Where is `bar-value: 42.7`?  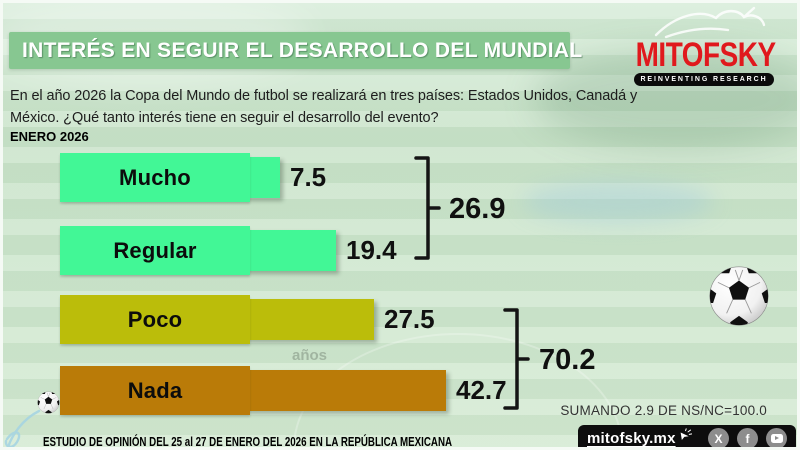
bar-value: 42.7 is located at coordinates (481, 390).